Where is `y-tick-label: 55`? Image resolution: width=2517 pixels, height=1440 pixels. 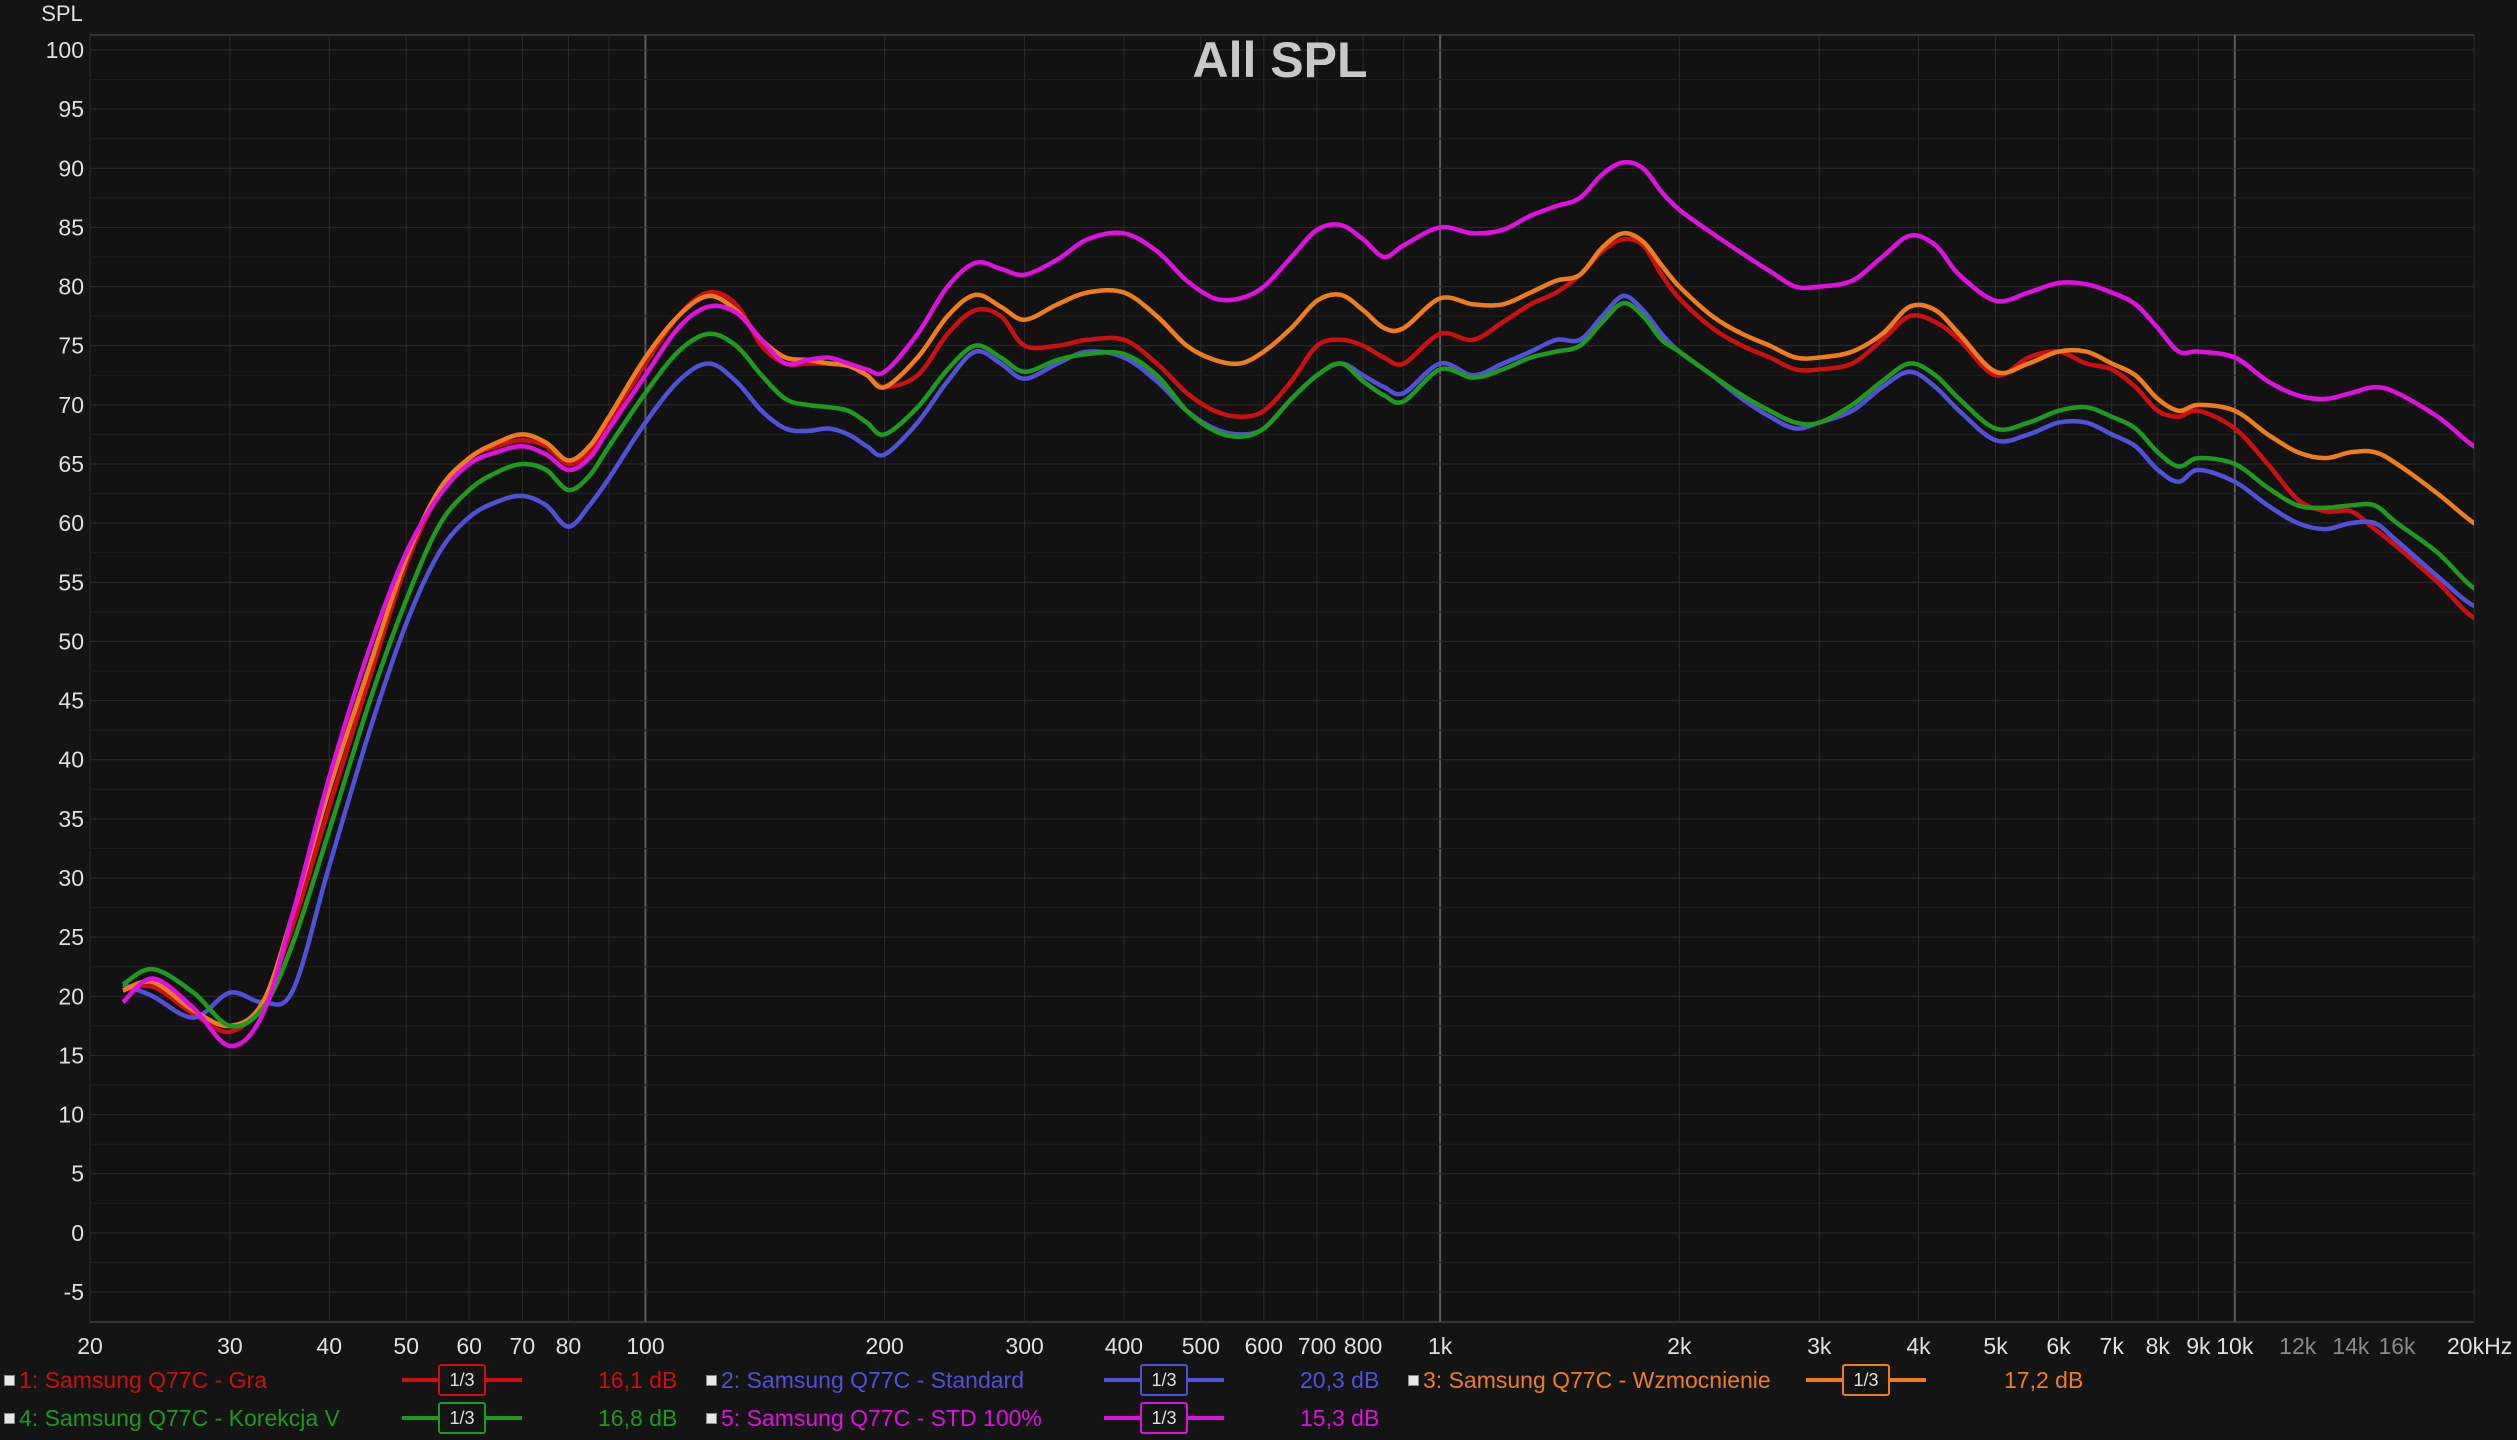
y-tick-label: 55 is located at coordinates (71, 582).